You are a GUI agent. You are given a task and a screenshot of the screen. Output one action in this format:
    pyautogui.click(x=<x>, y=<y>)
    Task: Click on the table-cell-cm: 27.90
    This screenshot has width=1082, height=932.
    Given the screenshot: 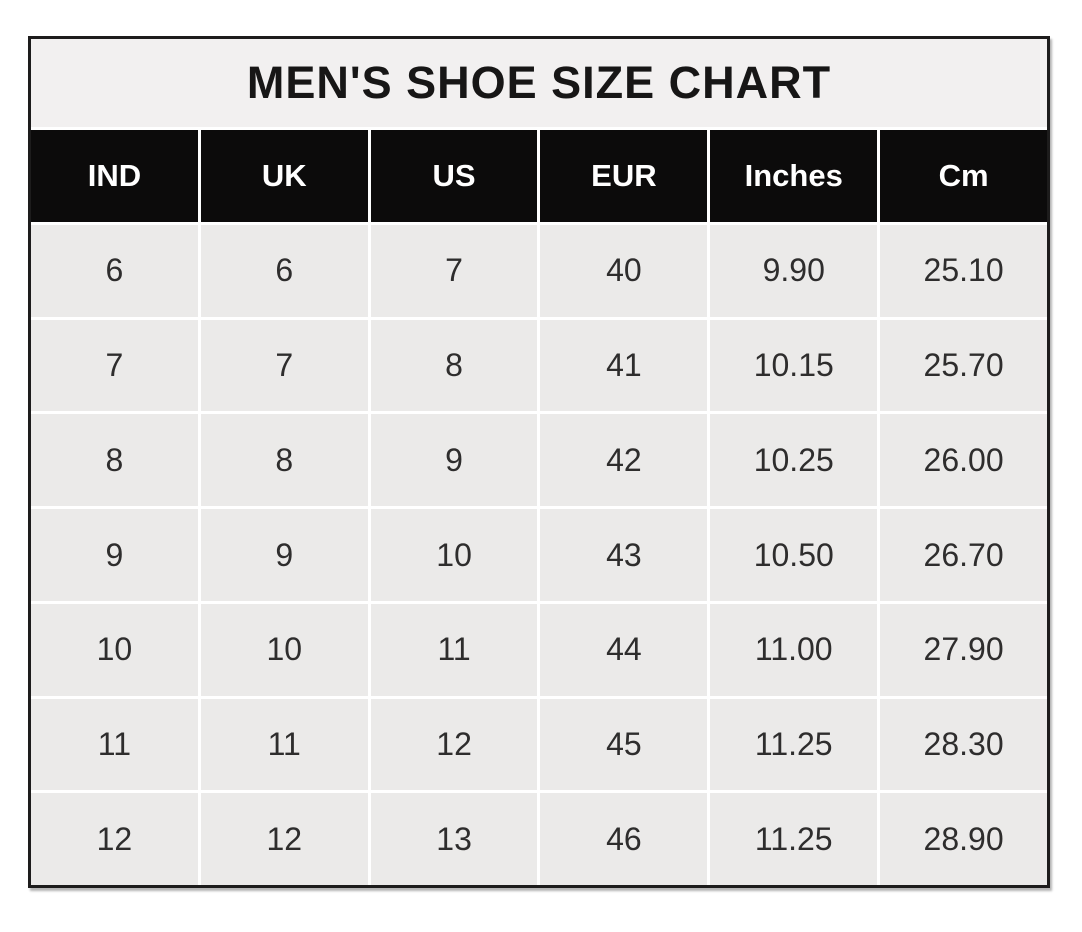 What is the action you would take?
    pyautogui.click(x=963, y=649)
    